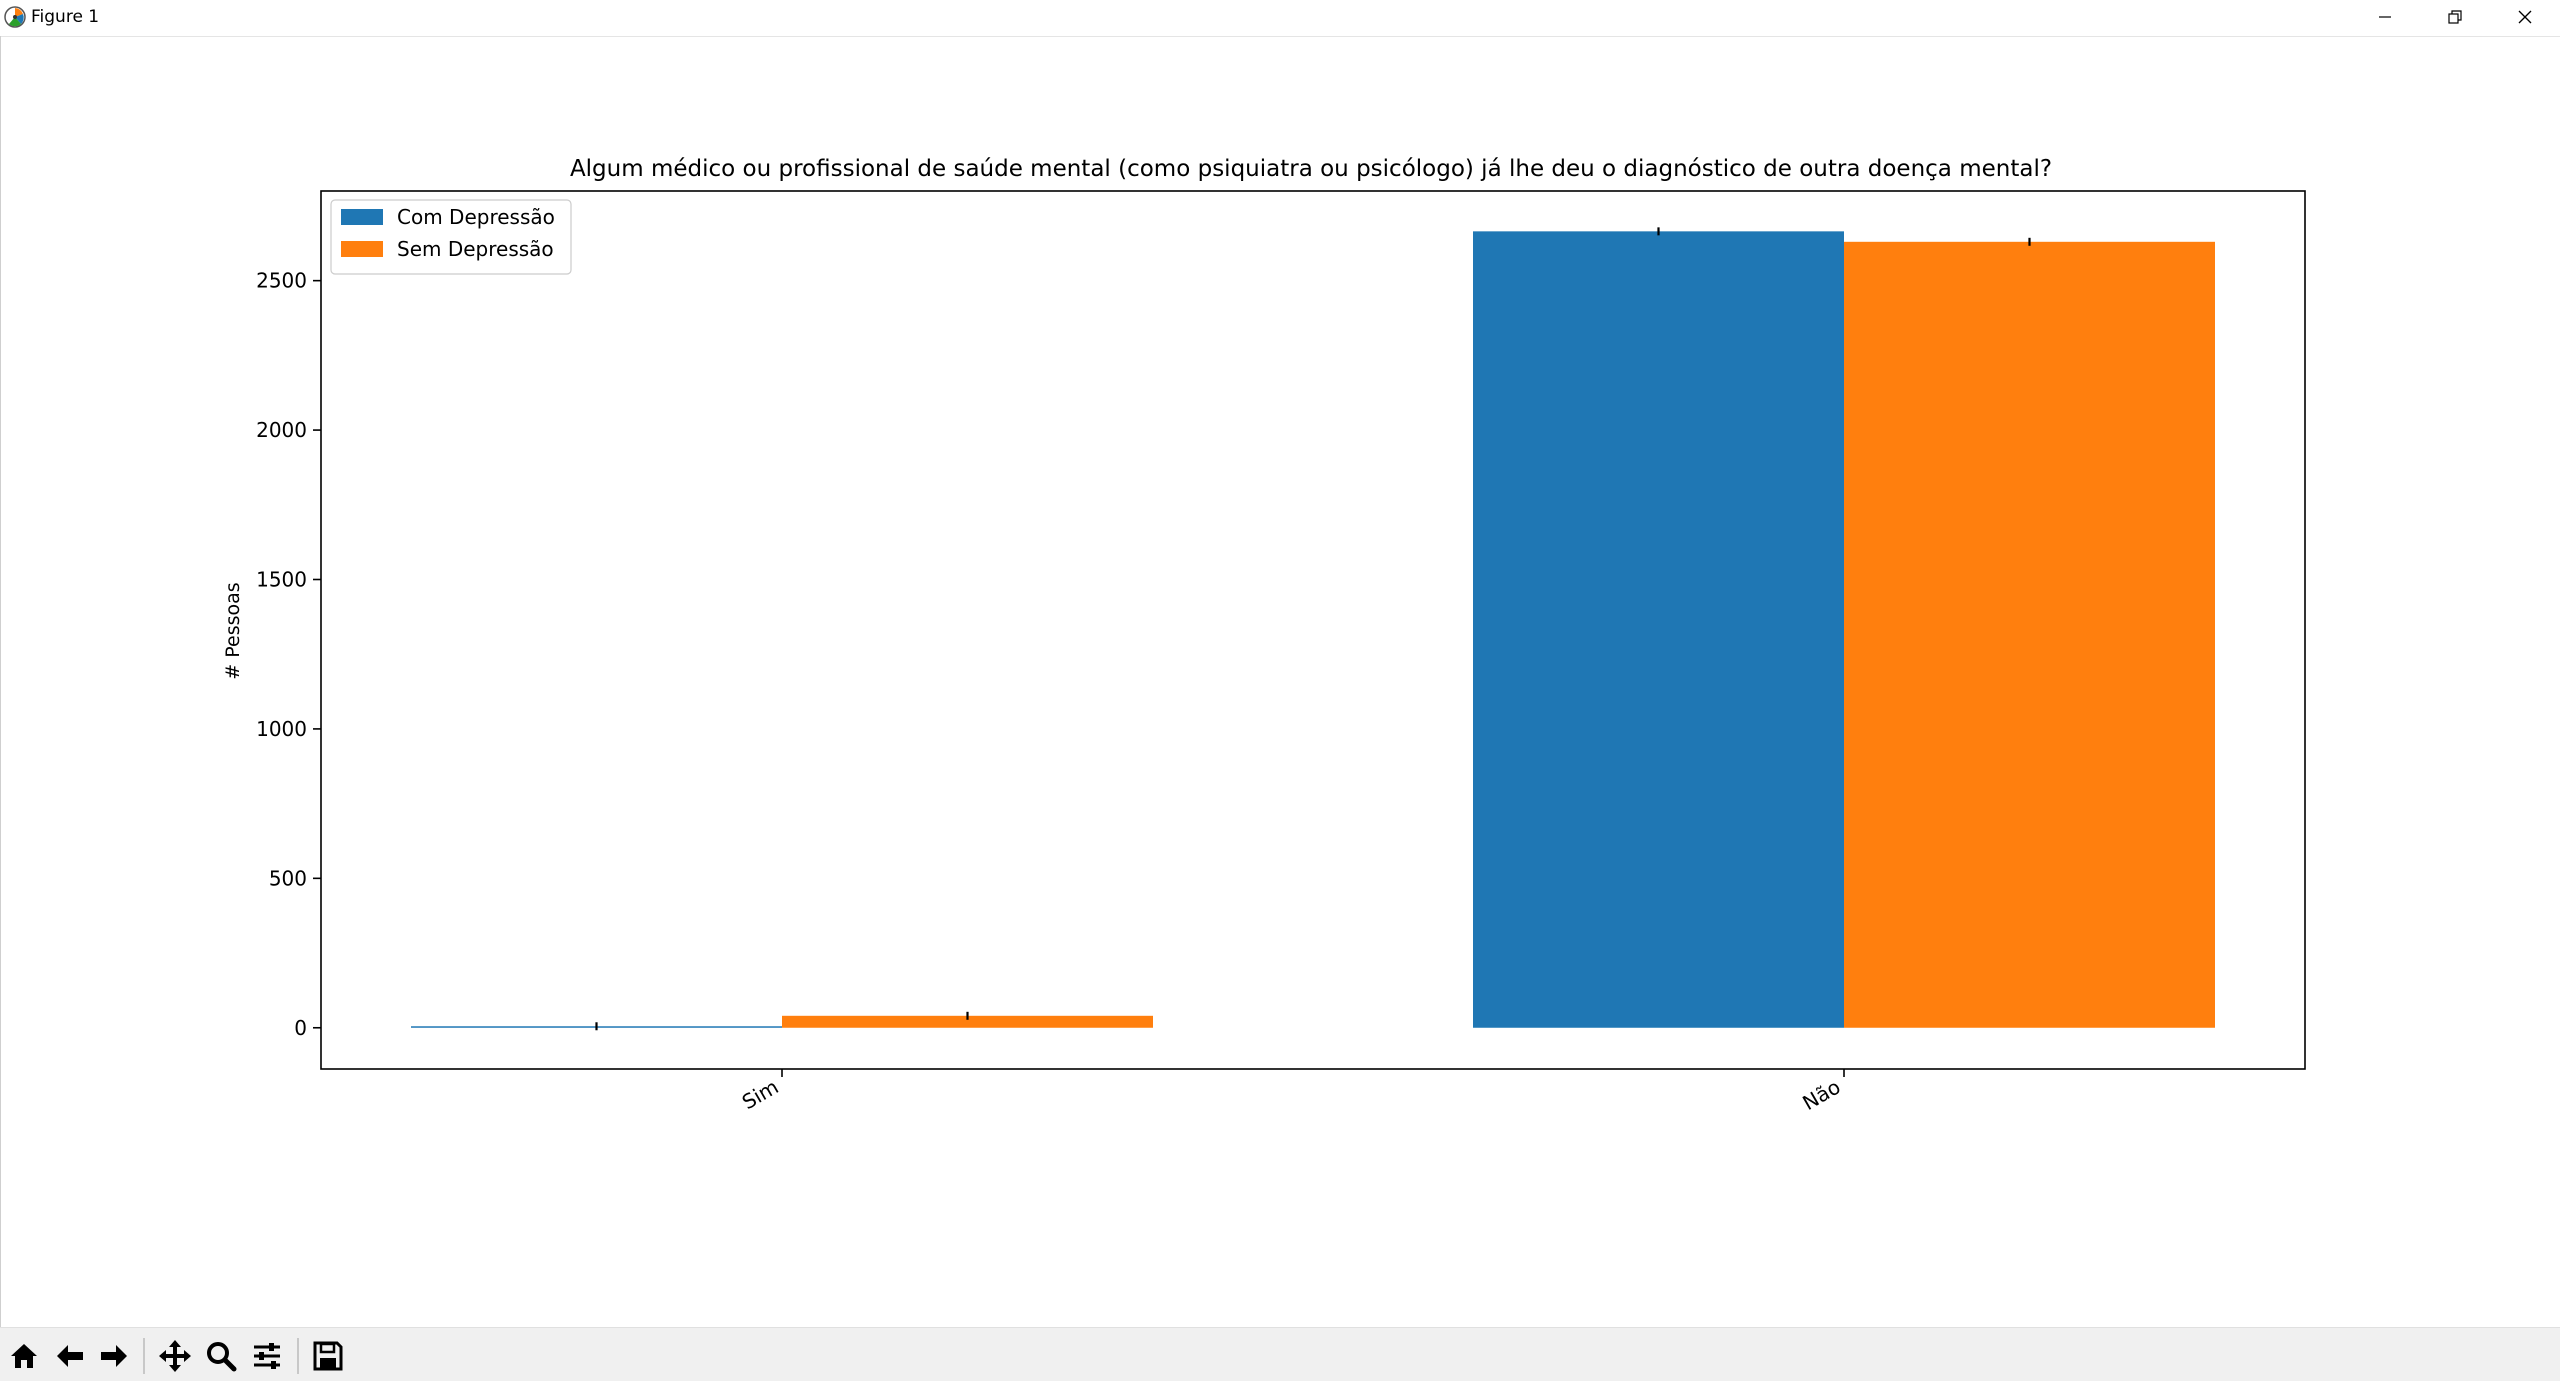 Image resolution: width=2560 pixels, height=1381 pixels. Describe the element at coordinates (65, 17) in the screenshot. I see `window-title: Figure 1` at that location.